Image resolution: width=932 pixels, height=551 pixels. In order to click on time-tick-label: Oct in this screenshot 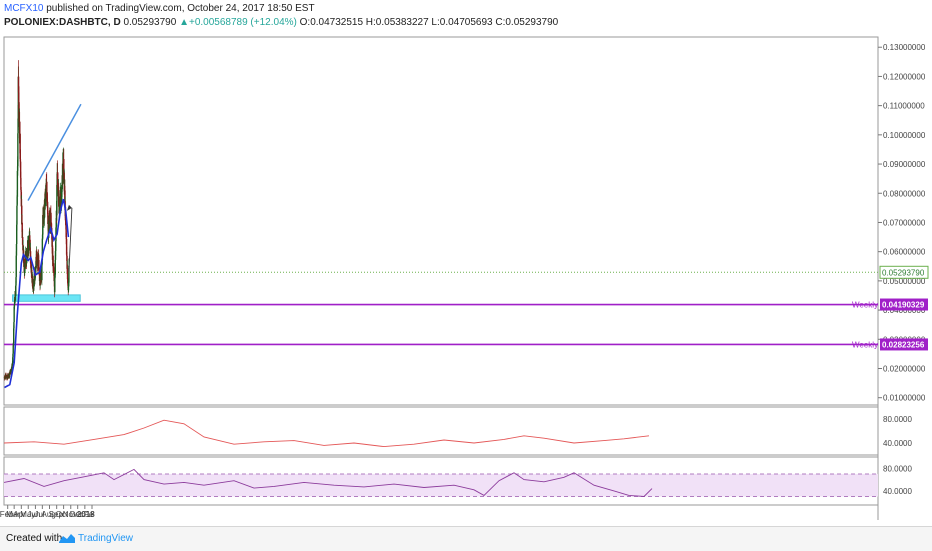, I will do `click(62, 514)`.